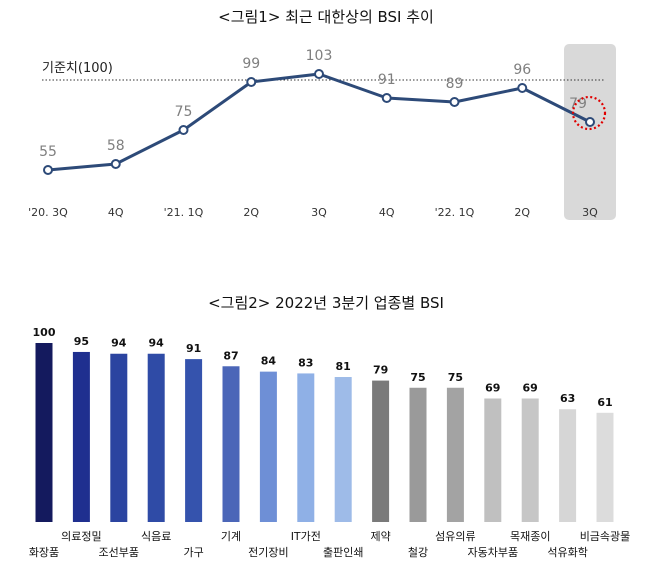 The width and height of the screenshot is (652, 588). What do you see at coordinates (326, 303) in the screenshot?
I see `chart2-title: <그림2> 2022년 3분기 업종별 BSI` at bounding box center [326, 303].